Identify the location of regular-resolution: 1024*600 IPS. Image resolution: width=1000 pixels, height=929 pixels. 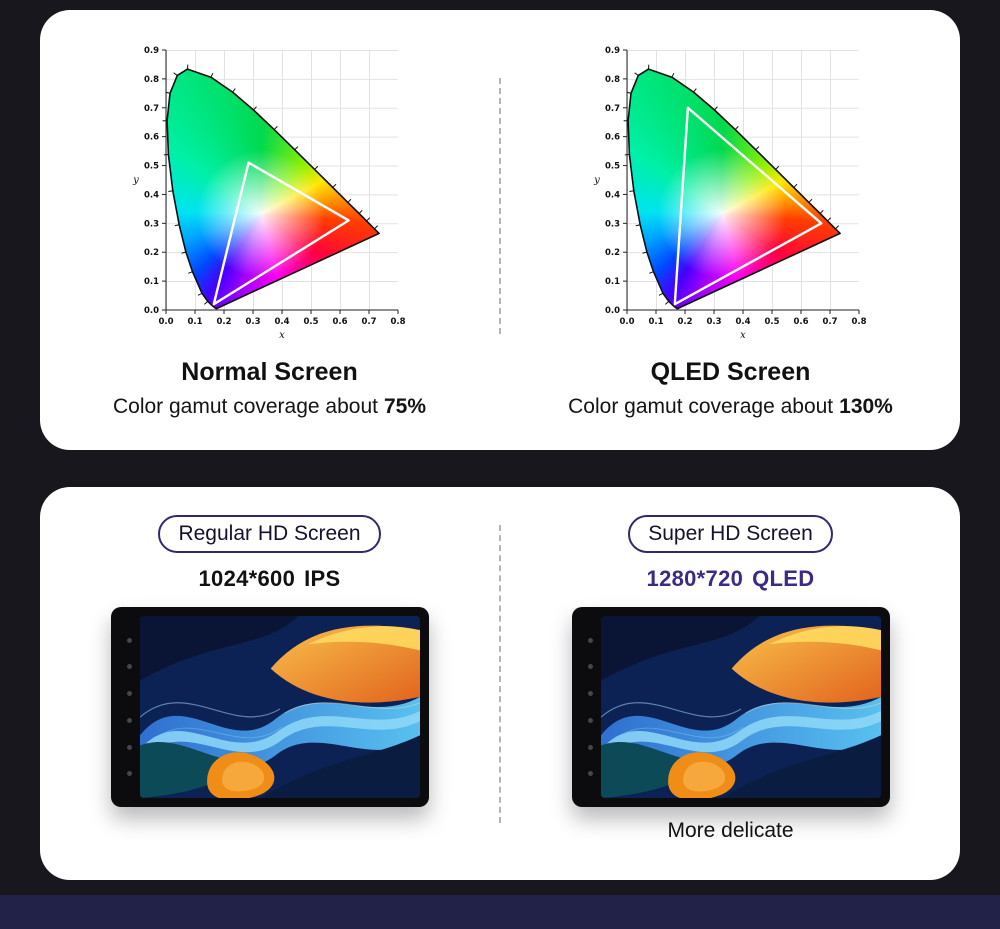
(270, 579).